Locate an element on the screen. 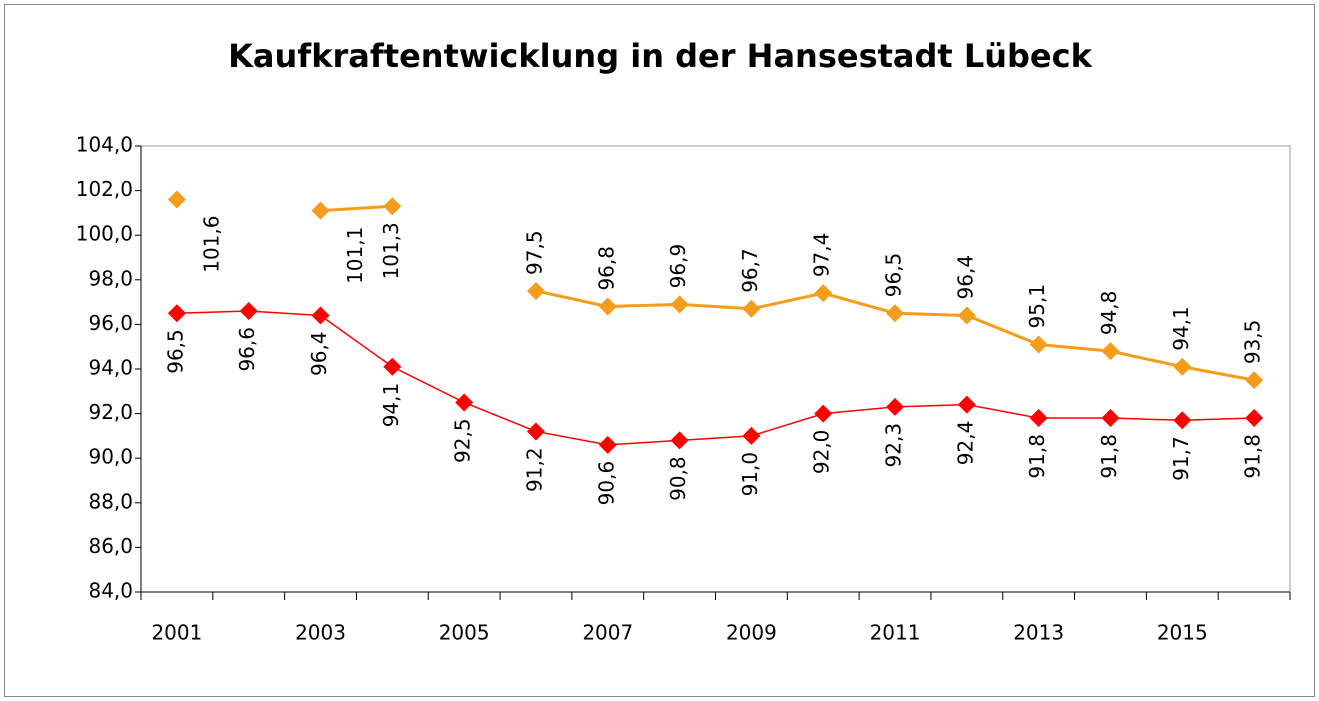 The width and height of the screenshot is (1319, 701). data-label: 97,5 is located at coordinates (534, 252).